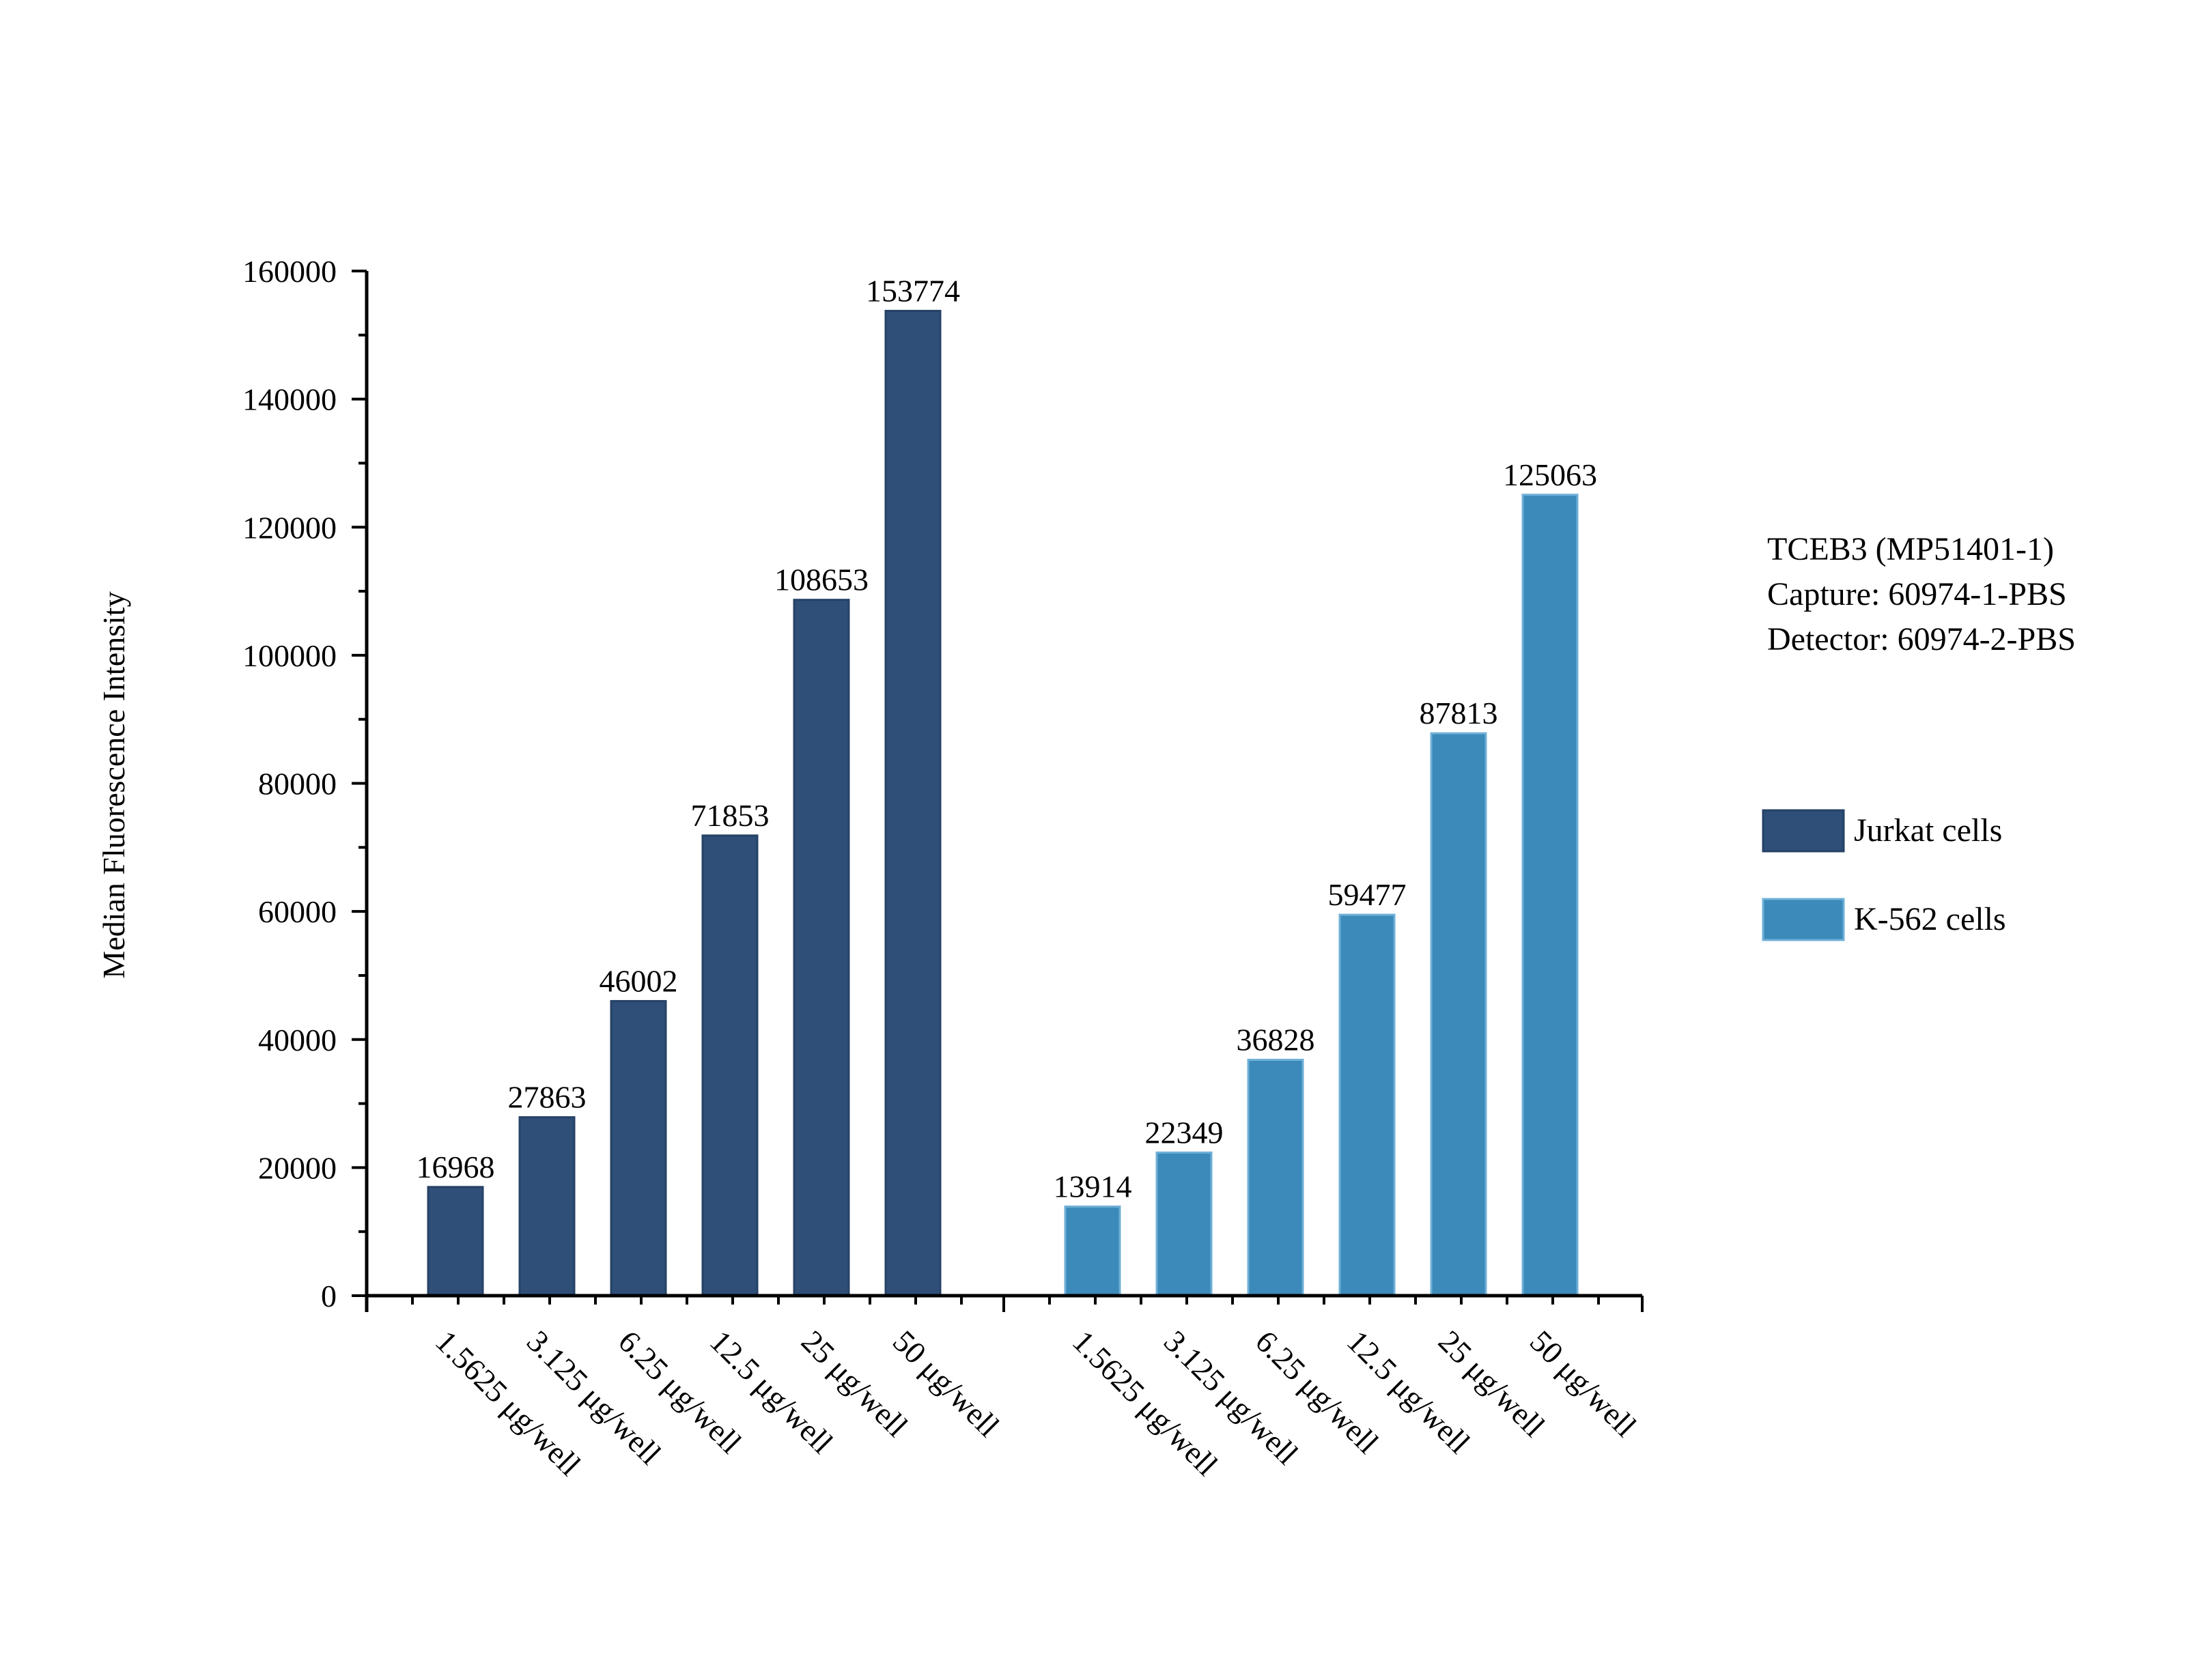 The width and height of the screenshot is (2196, 1680). I want to click on legend-label: K-562 cells, so click(1930, 919).